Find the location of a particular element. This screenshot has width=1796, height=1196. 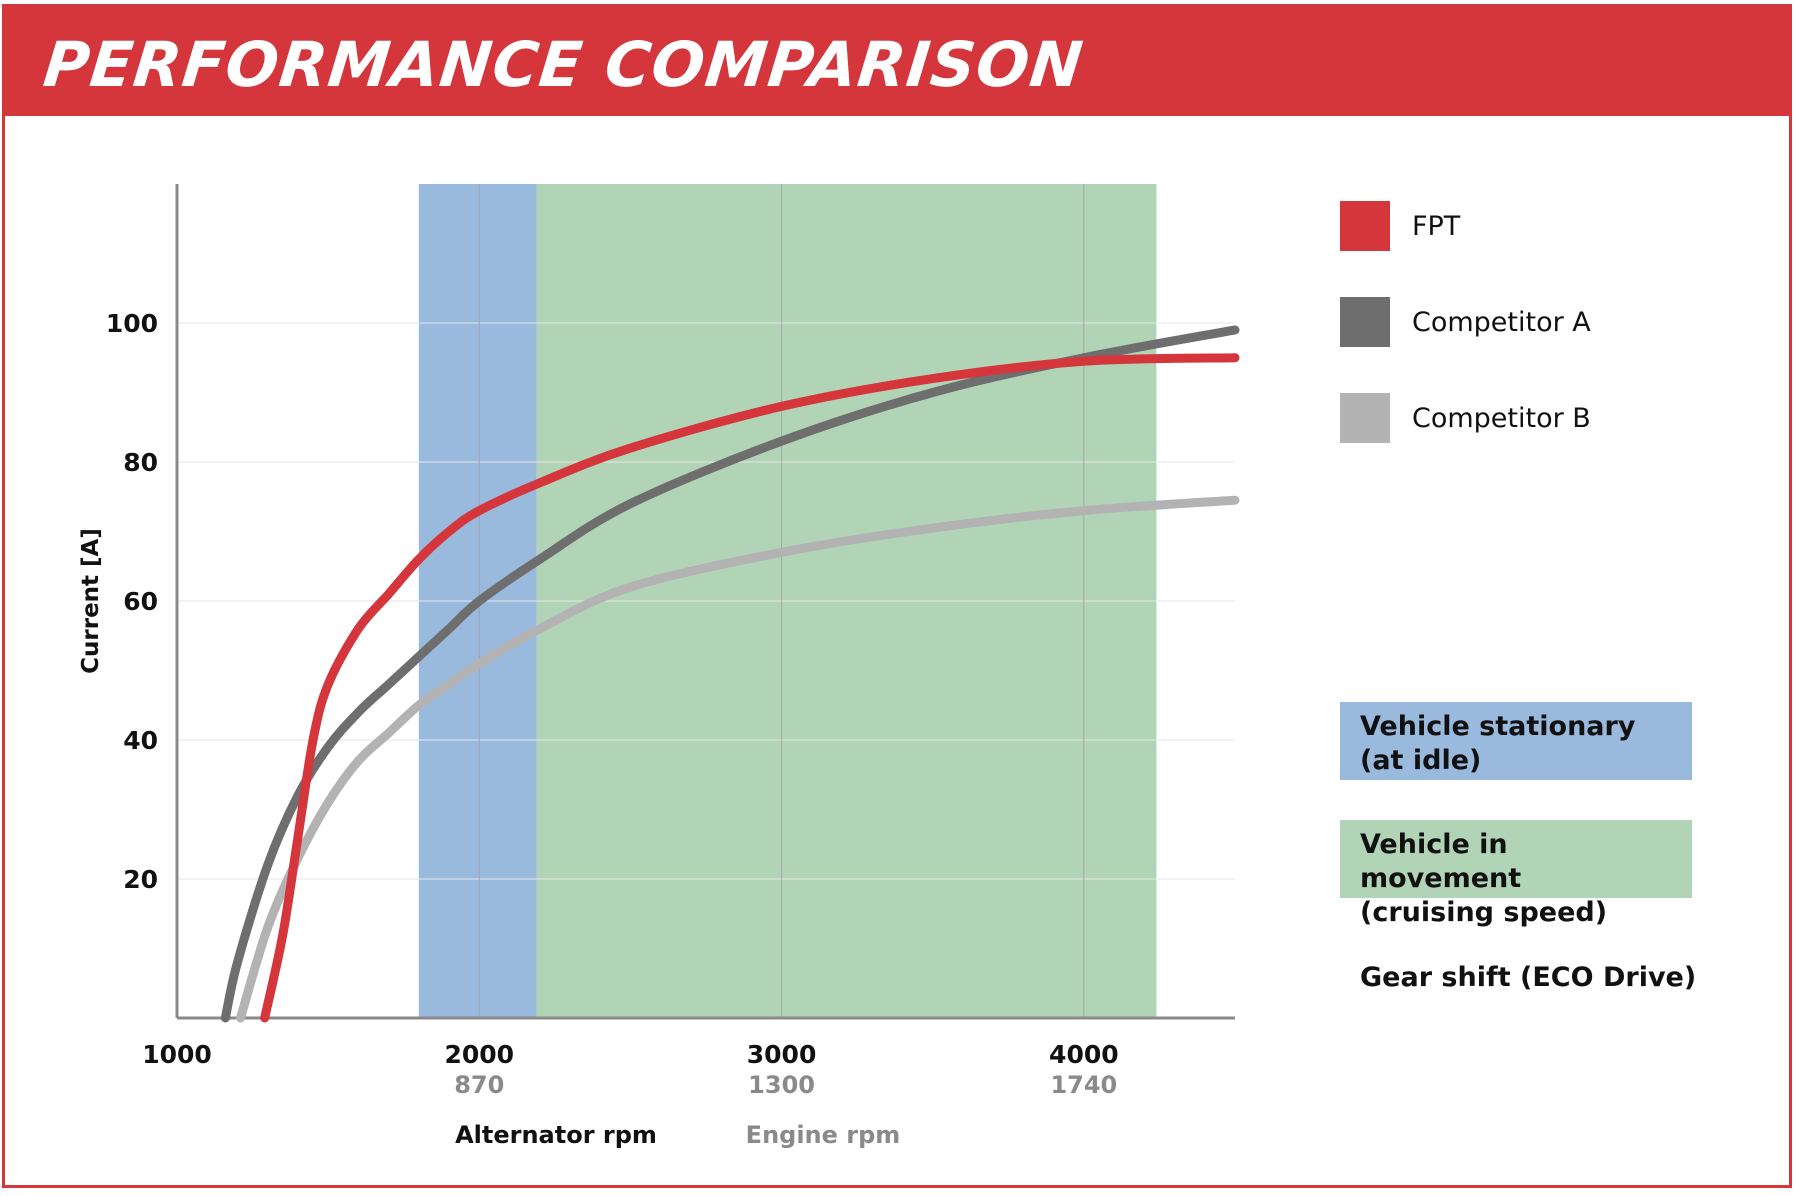

legend-item-competitor-b: Competitor B is located at coordinates (1550, 418).